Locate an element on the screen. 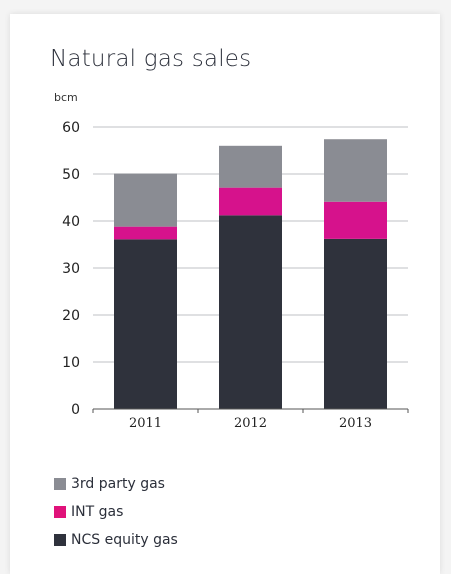  bar-int-gas-2013 is located at coordinates (355, 220).